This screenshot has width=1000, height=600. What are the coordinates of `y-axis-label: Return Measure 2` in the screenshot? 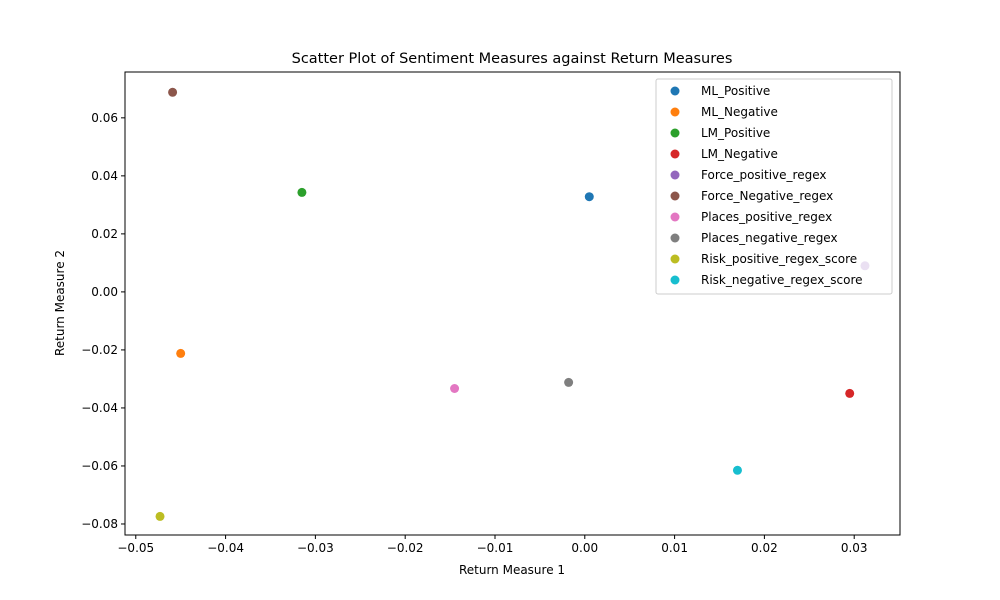 It's located at (60, 303).